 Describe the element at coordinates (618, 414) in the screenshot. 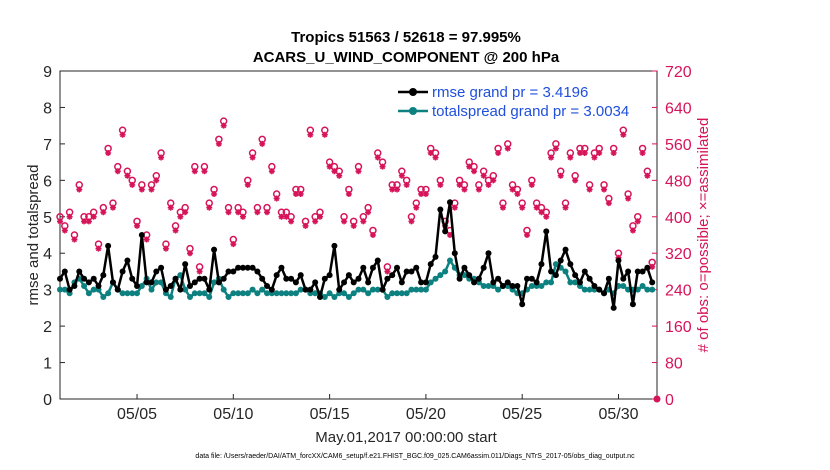

I see `x-tick-label: 05/30` at that location.